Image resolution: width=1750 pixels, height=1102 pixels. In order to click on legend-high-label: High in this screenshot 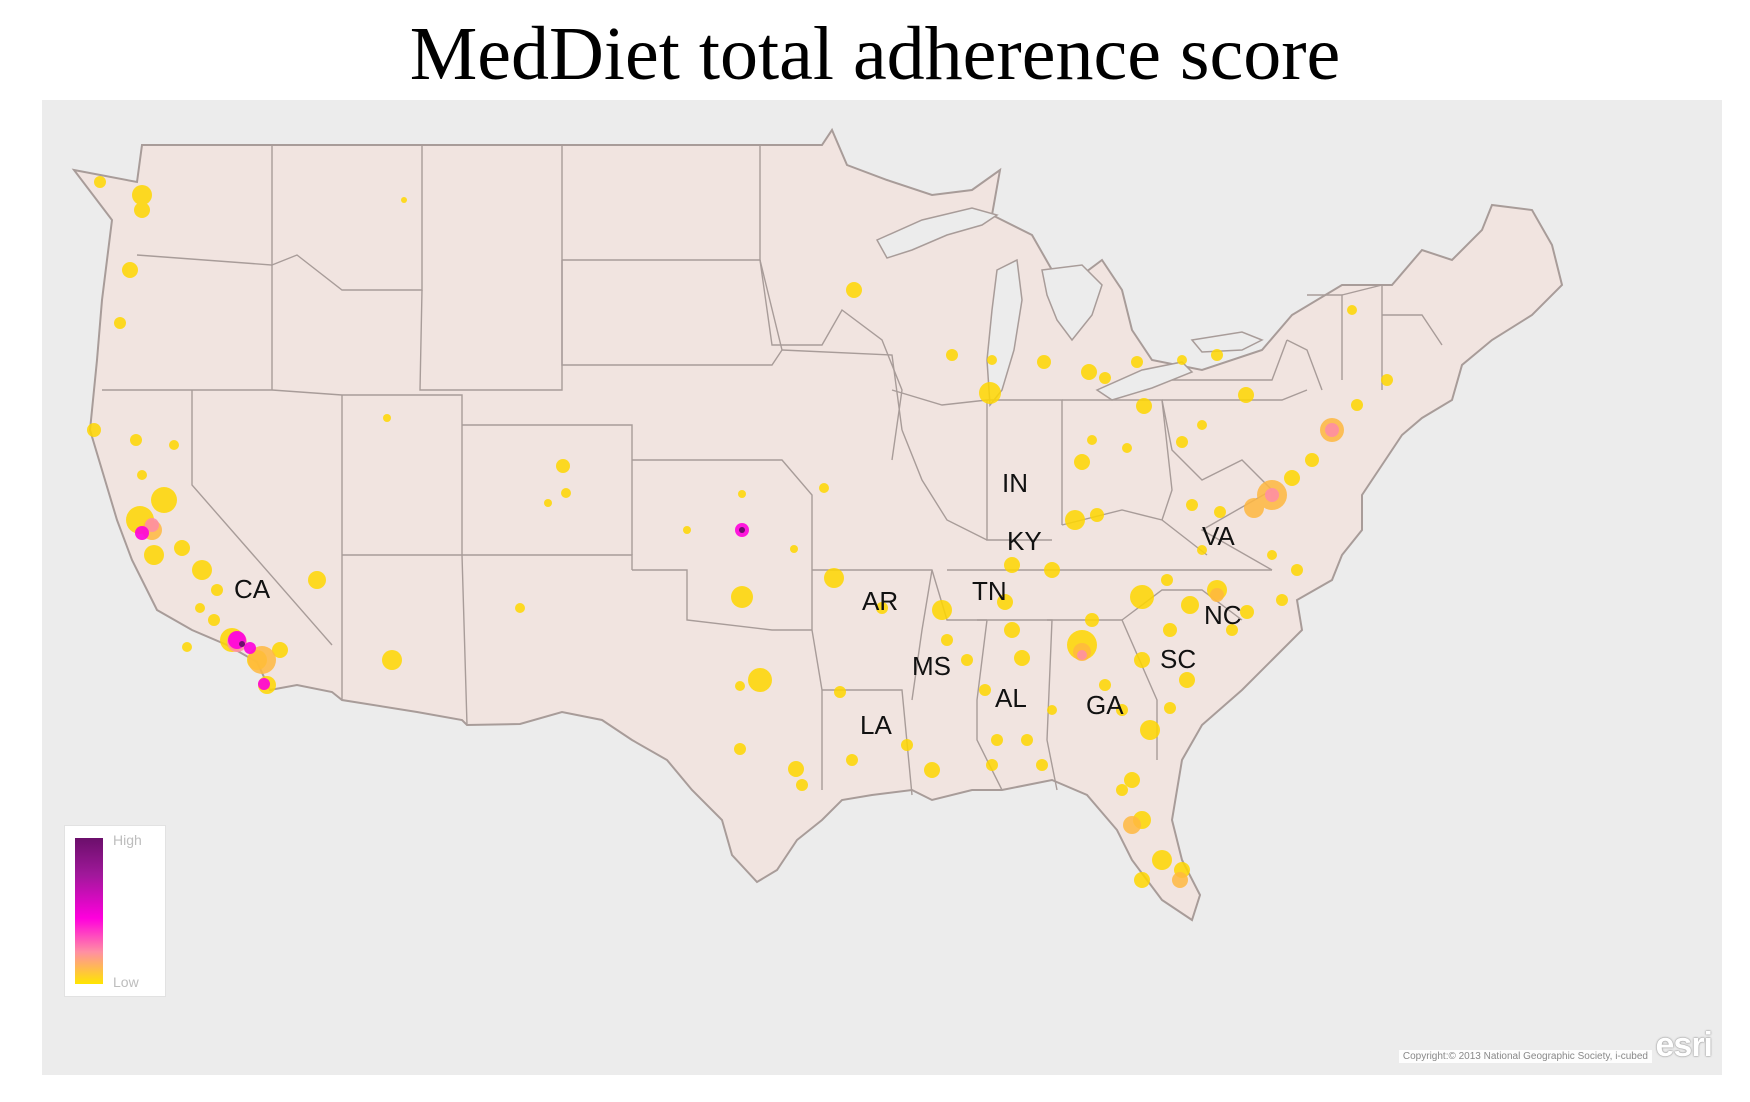, I will do `click(127, 840)`.